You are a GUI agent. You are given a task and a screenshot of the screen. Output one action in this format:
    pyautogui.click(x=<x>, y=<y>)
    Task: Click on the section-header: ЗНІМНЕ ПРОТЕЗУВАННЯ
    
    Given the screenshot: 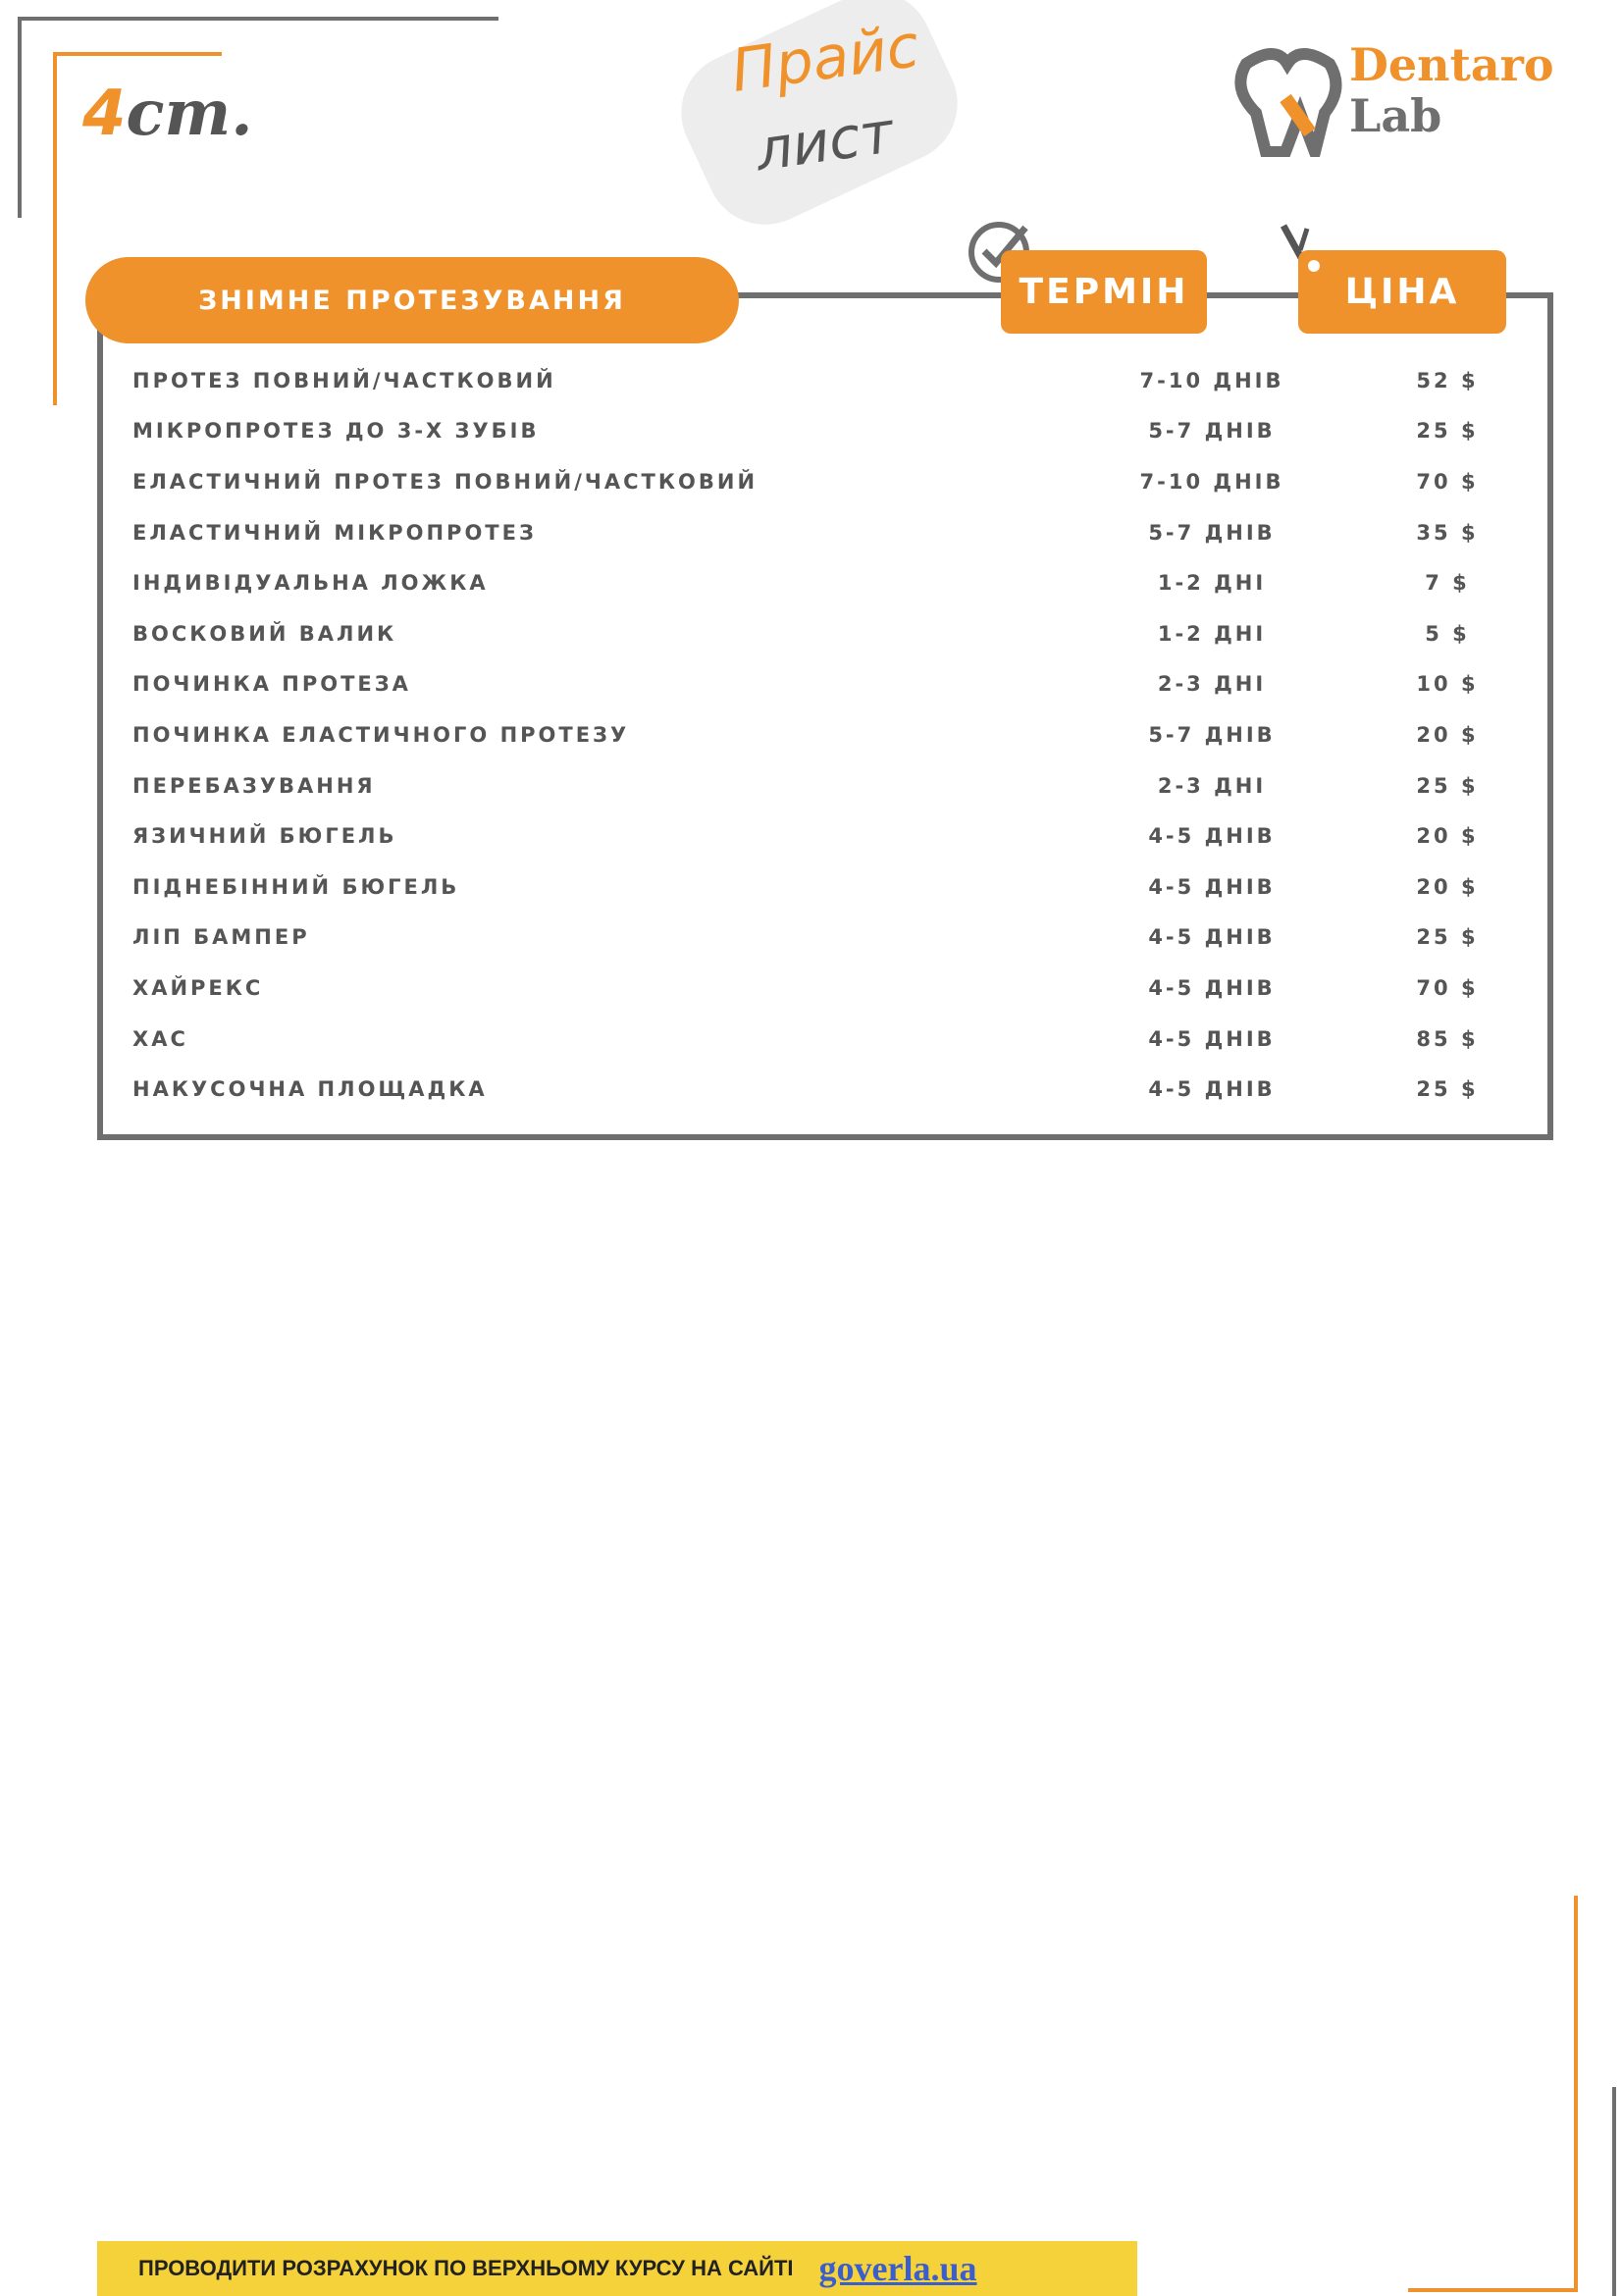 What is the action you would take?
    pyautogui.click(x=412, y=300)
    